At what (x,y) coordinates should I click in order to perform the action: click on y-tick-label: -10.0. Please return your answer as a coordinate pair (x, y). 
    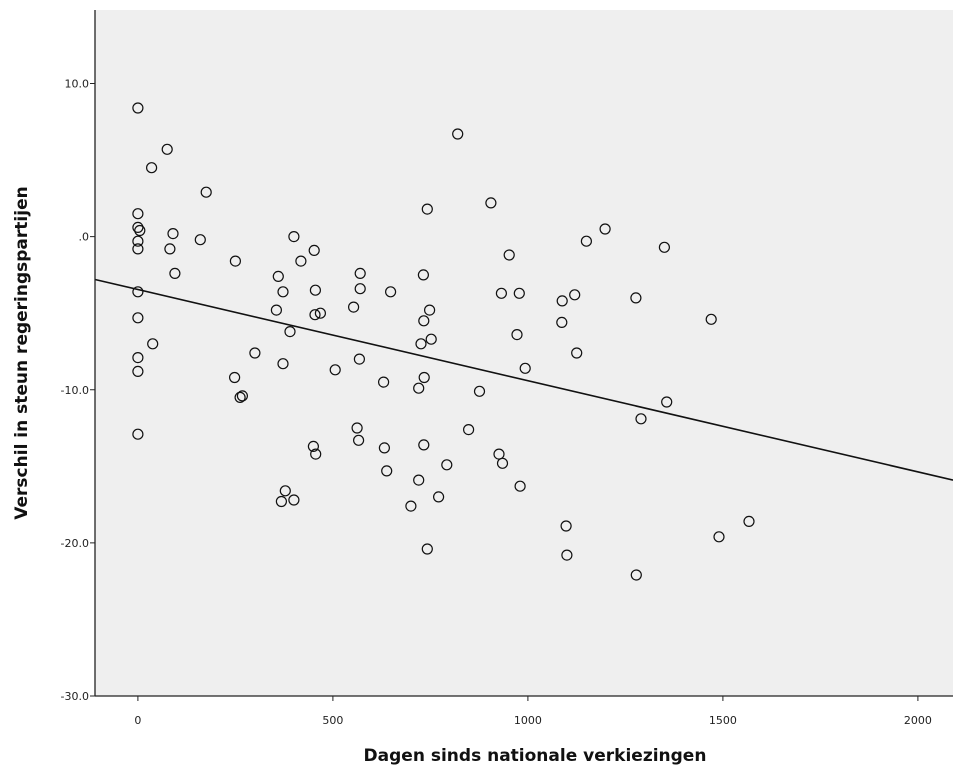
    Looking at the image, I should click on (75, 390).